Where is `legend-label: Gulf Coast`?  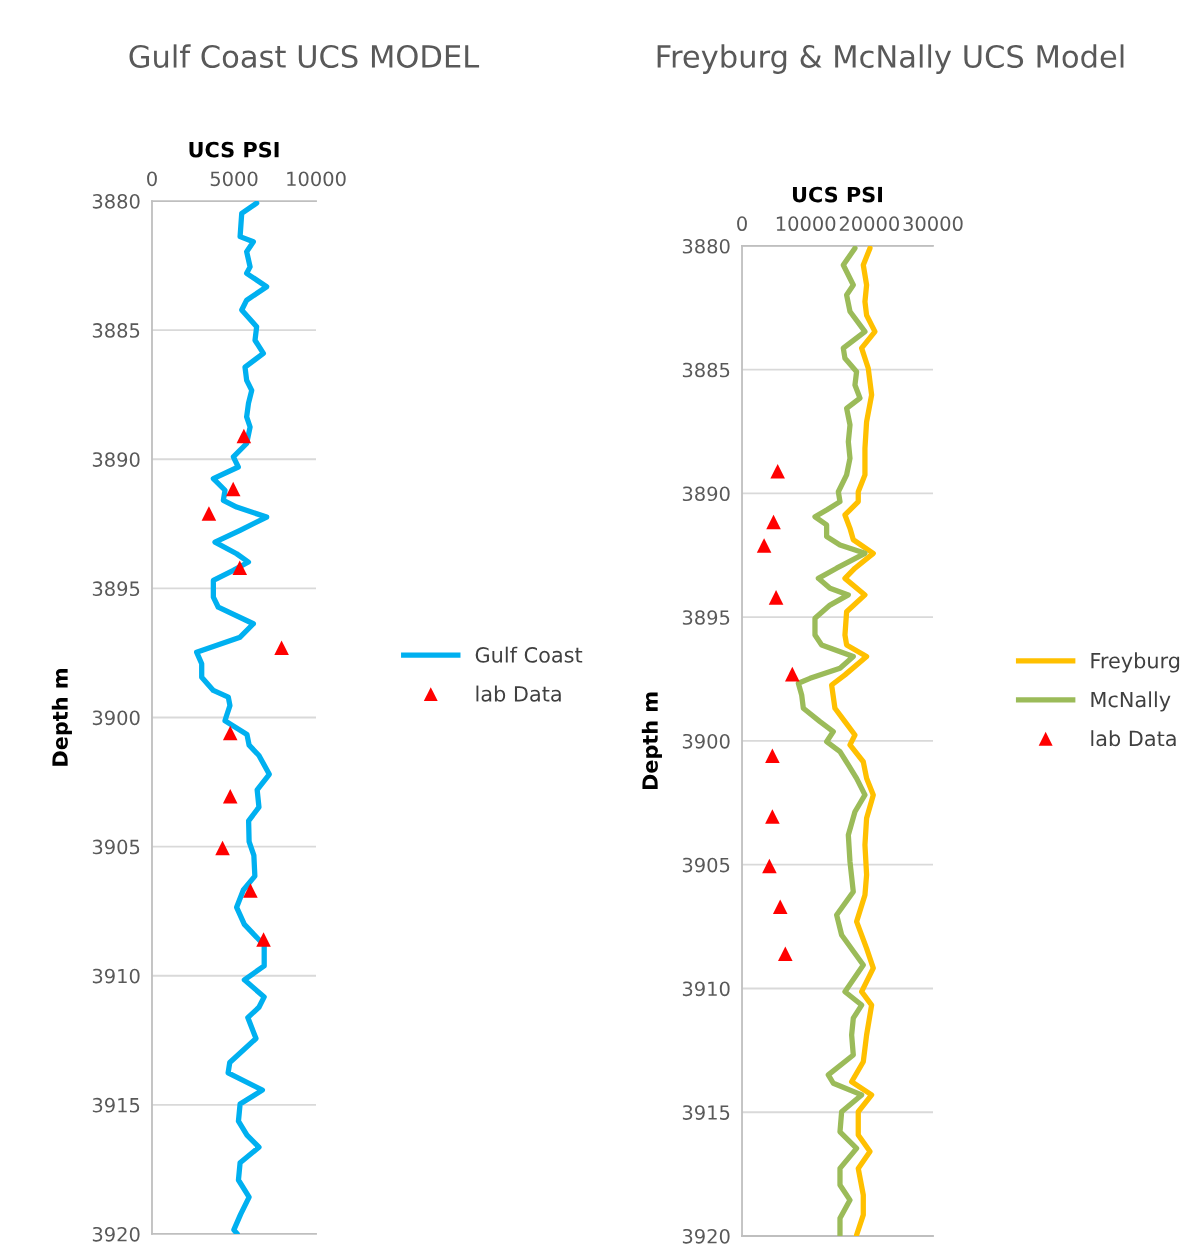
legend-label: Gulf Coast is located at coordinates (529, 654).